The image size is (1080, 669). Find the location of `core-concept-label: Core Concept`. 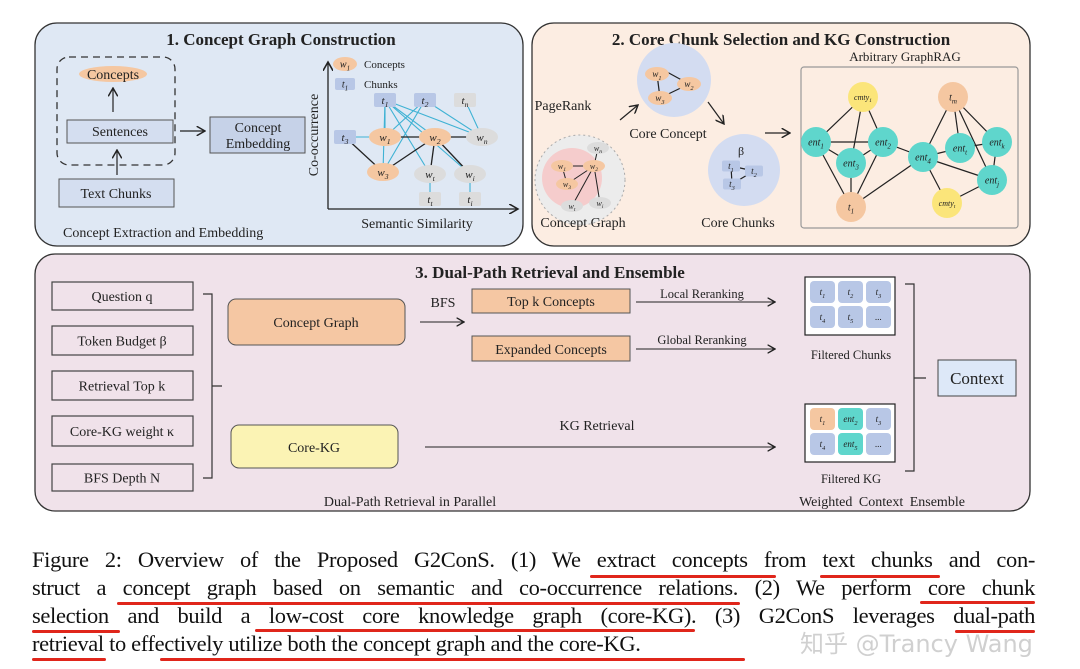

core-concept-label: Core Concept is located at coordinates (667, 134).